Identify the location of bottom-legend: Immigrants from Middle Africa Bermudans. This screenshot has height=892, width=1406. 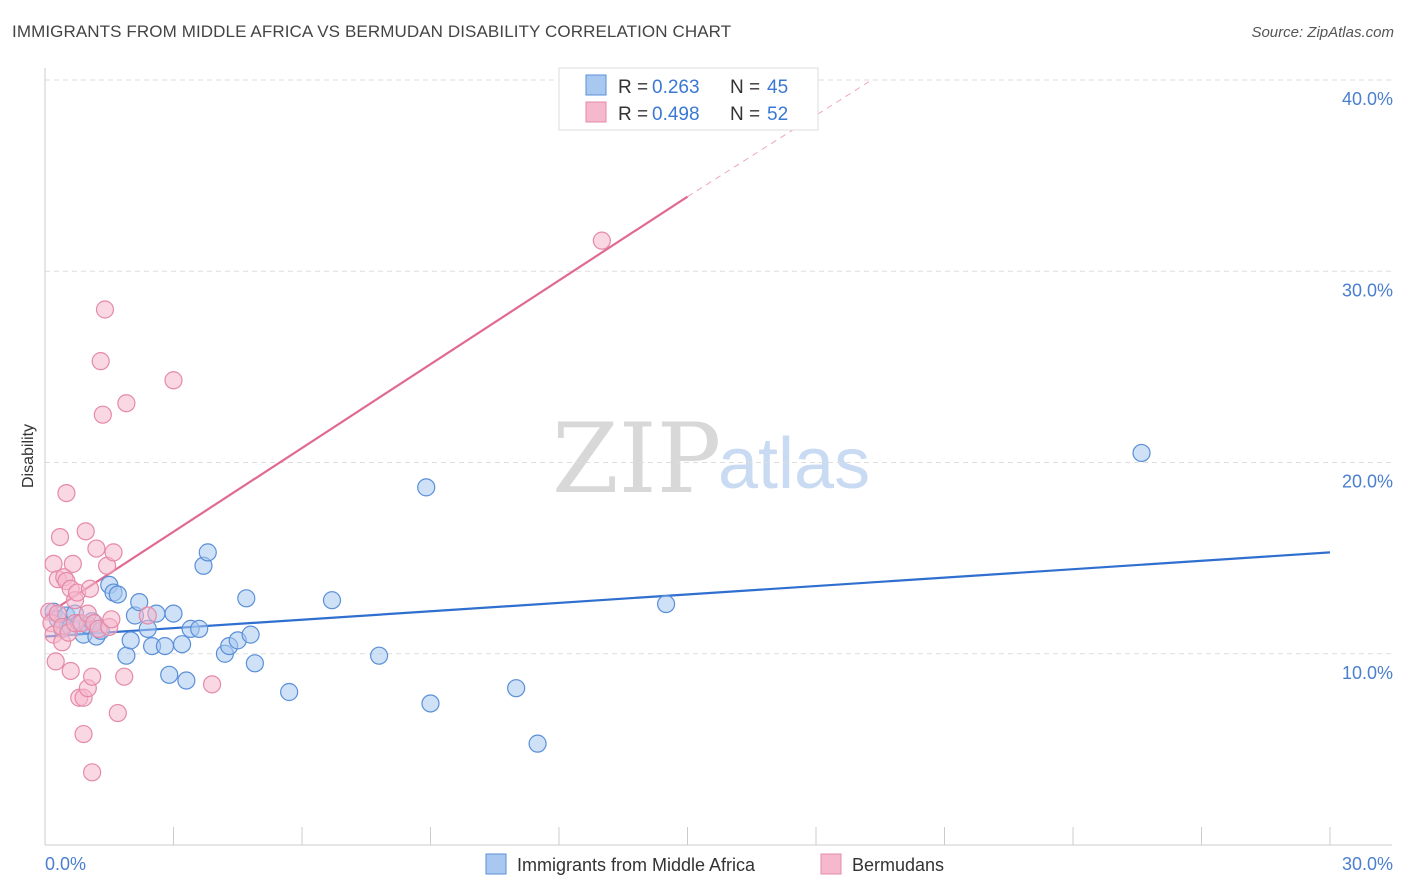
(714, 864).